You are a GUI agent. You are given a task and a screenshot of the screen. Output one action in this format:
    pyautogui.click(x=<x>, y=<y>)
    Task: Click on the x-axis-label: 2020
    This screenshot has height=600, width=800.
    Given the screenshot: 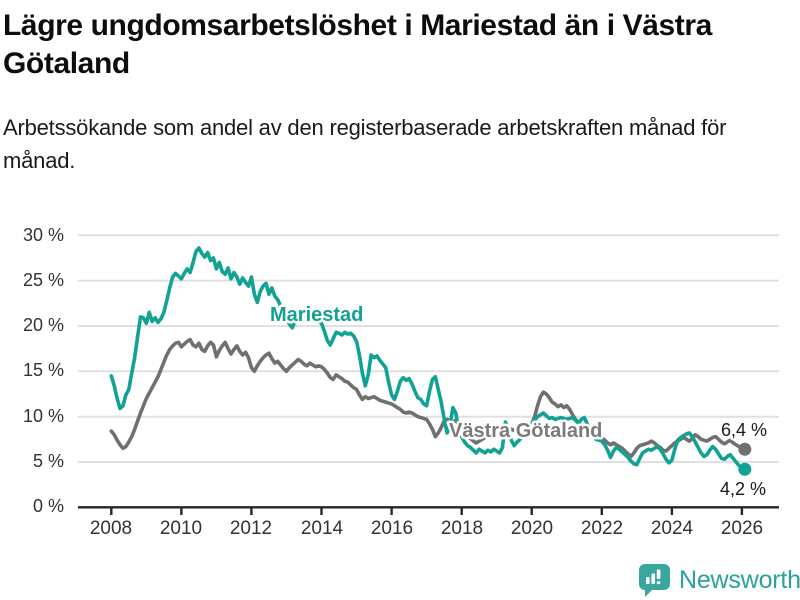 What is the action you would take?
    pyautogui.click(x=532, y=528)
    